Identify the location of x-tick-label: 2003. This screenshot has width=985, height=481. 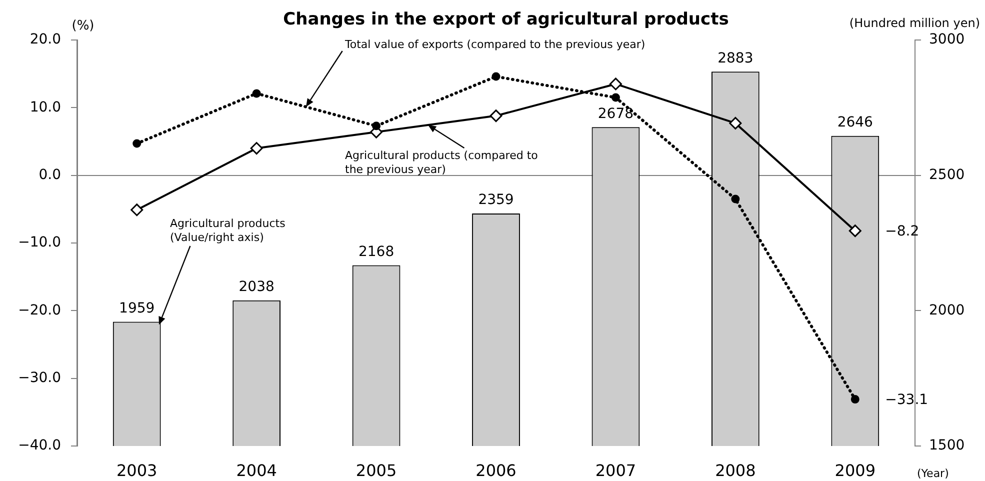
(137, 470).